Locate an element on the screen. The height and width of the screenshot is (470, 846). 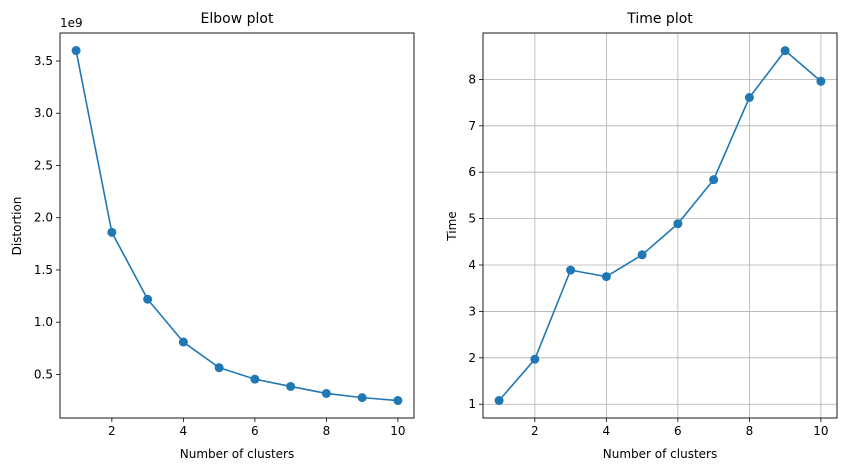
time-plot-xtick-label-4: 10 is located at coordinates (820, 431).